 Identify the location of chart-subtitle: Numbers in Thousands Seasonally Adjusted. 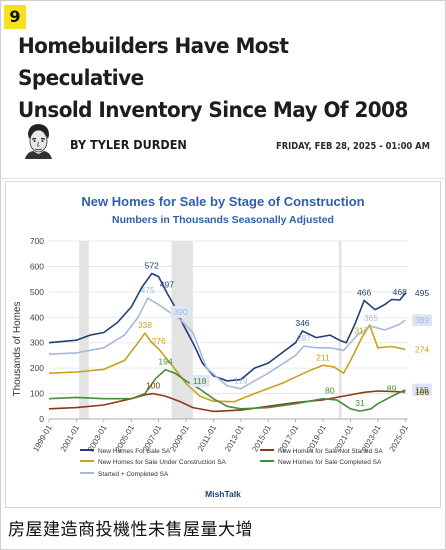
(223, 220).